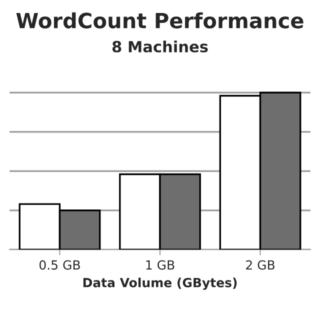 The height and width of the screenshot is (320, 320). I want to click on x-tick-label: 1 GB, so click(160, 265).